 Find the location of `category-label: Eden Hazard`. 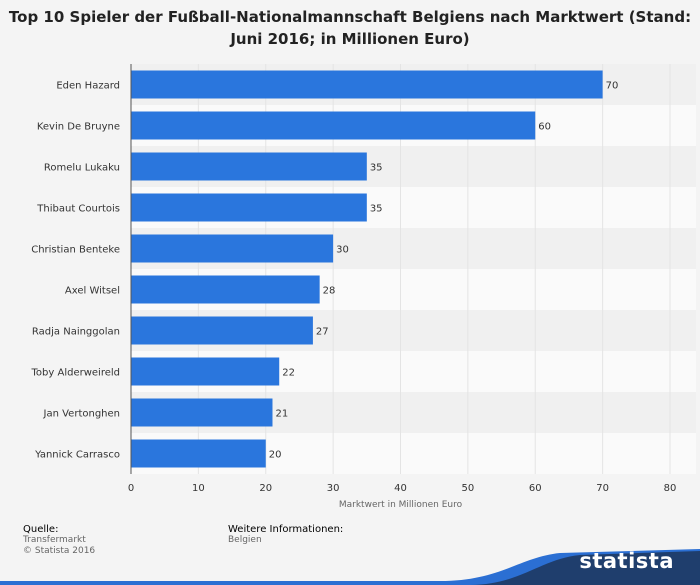

category-label: Eden Hazard is located at coordinates (88, 86).